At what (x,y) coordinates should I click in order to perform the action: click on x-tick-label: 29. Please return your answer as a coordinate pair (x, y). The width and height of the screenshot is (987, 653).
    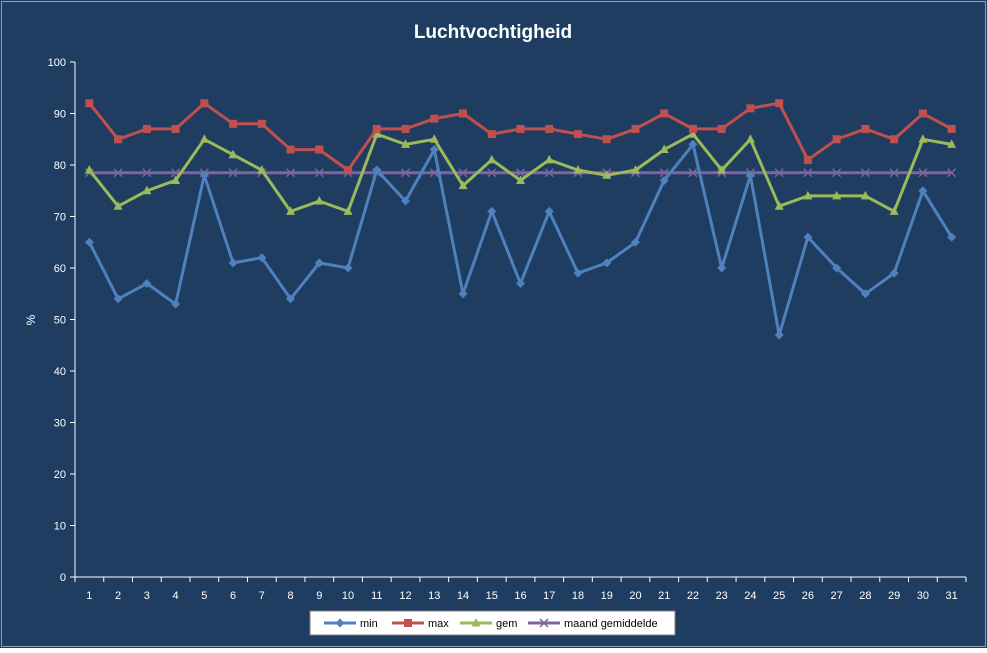
    Looking at the image, I should click on (894, 596).